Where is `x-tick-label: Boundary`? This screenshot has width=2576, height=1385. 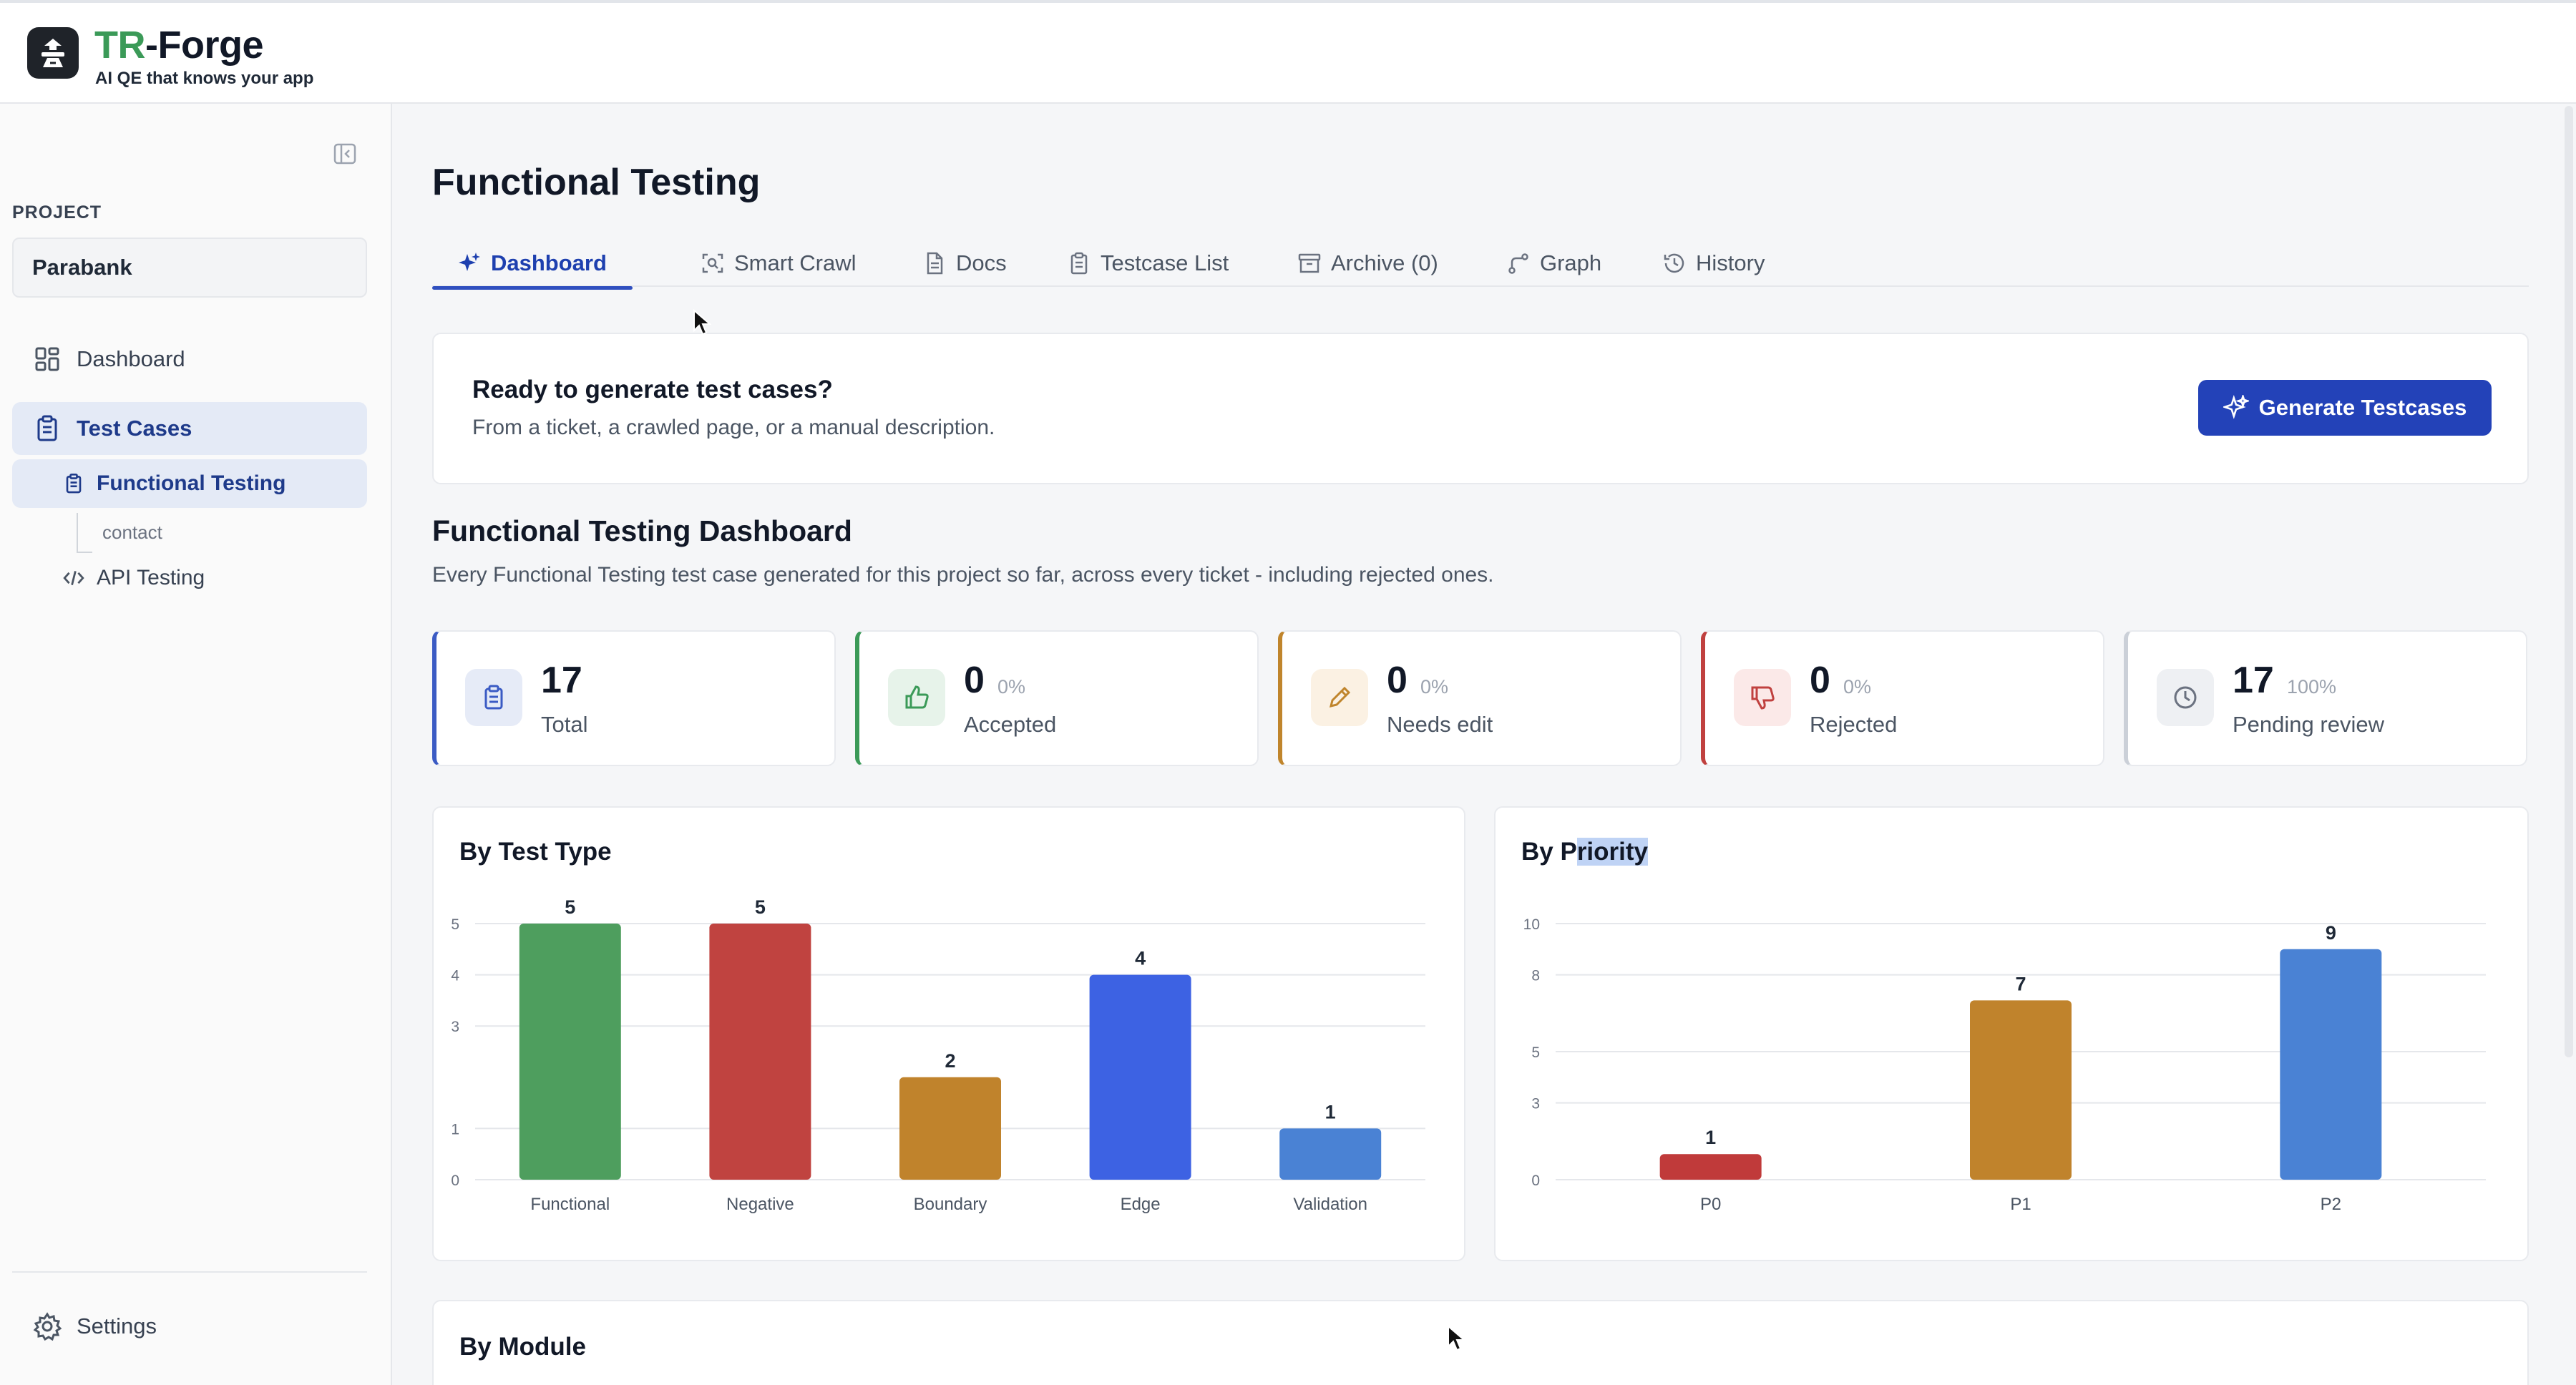 x-tick-label: Boundary is located at coordinates (950, 1205).